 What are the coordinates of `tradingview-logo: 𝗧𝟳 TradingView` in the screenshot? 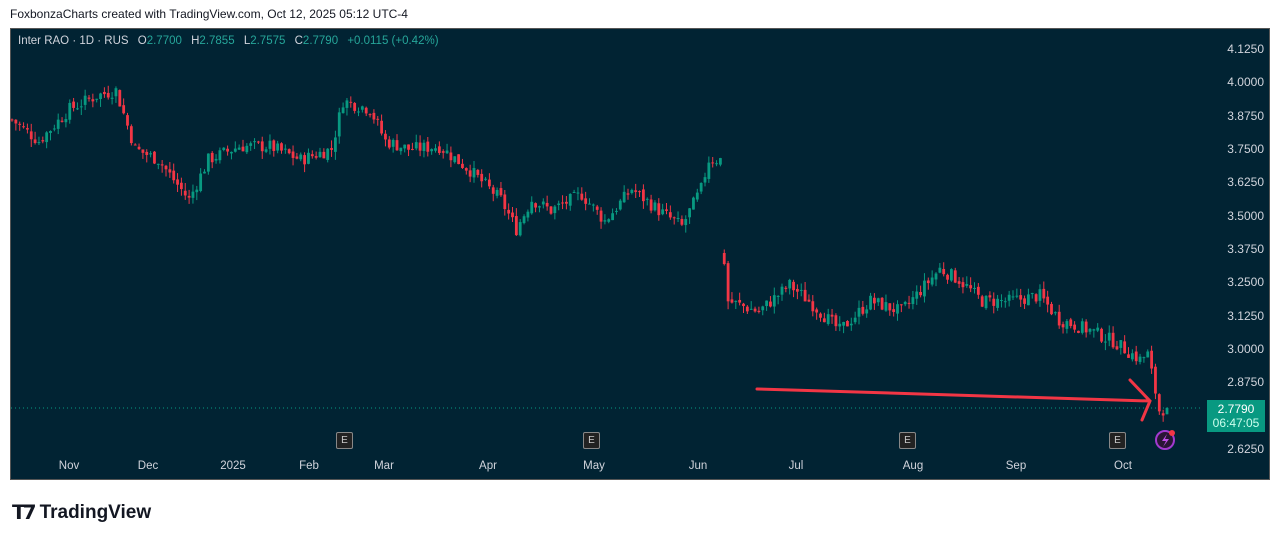 It's located at (81, 512).